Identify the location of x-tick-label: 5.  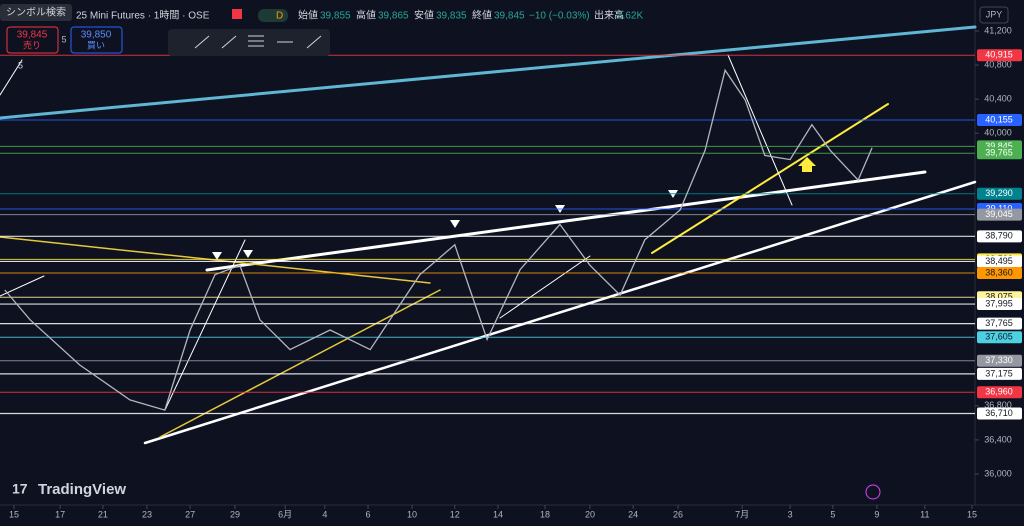
(832, 514).